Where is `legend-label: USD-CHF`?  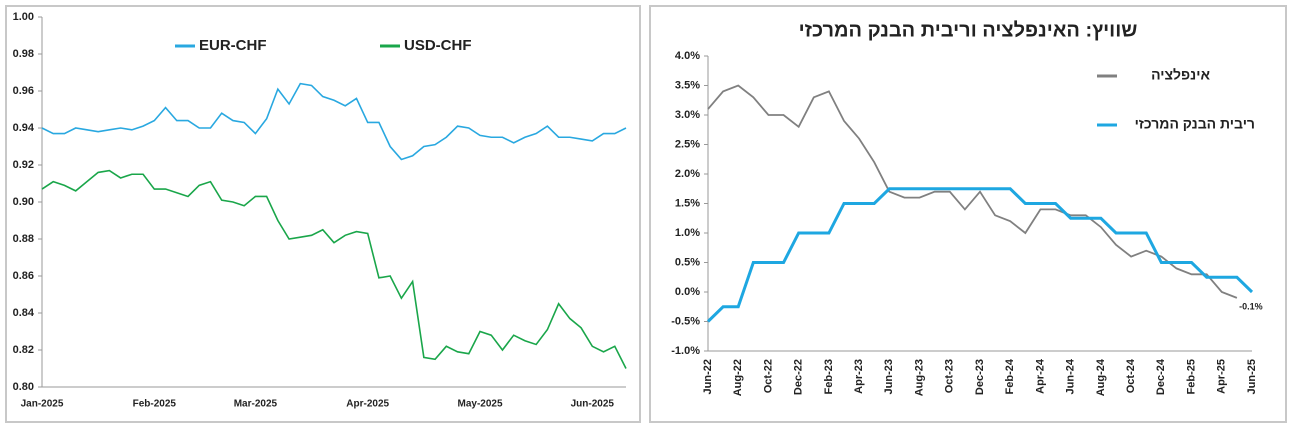 legend-label: USD-CHF is located at coordinates (438, 45).